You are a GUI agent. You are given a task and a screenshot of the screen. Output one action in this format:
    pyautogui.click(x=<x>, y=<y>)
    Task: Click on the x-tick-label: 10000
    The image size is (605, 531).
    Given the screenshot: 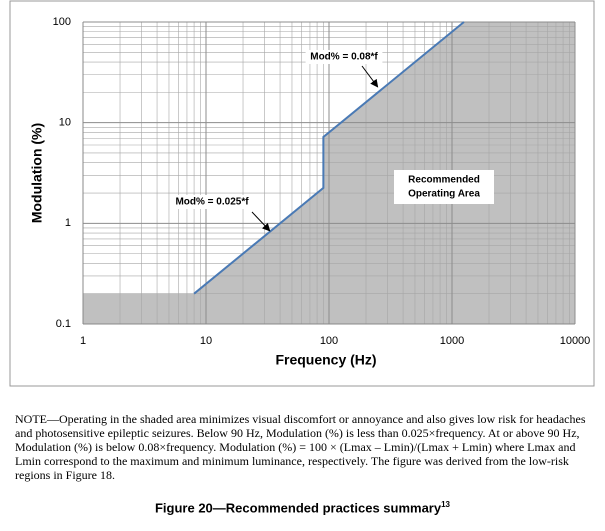 What is the action you would take?
    pyautogui.click(x=575, y=341)
    